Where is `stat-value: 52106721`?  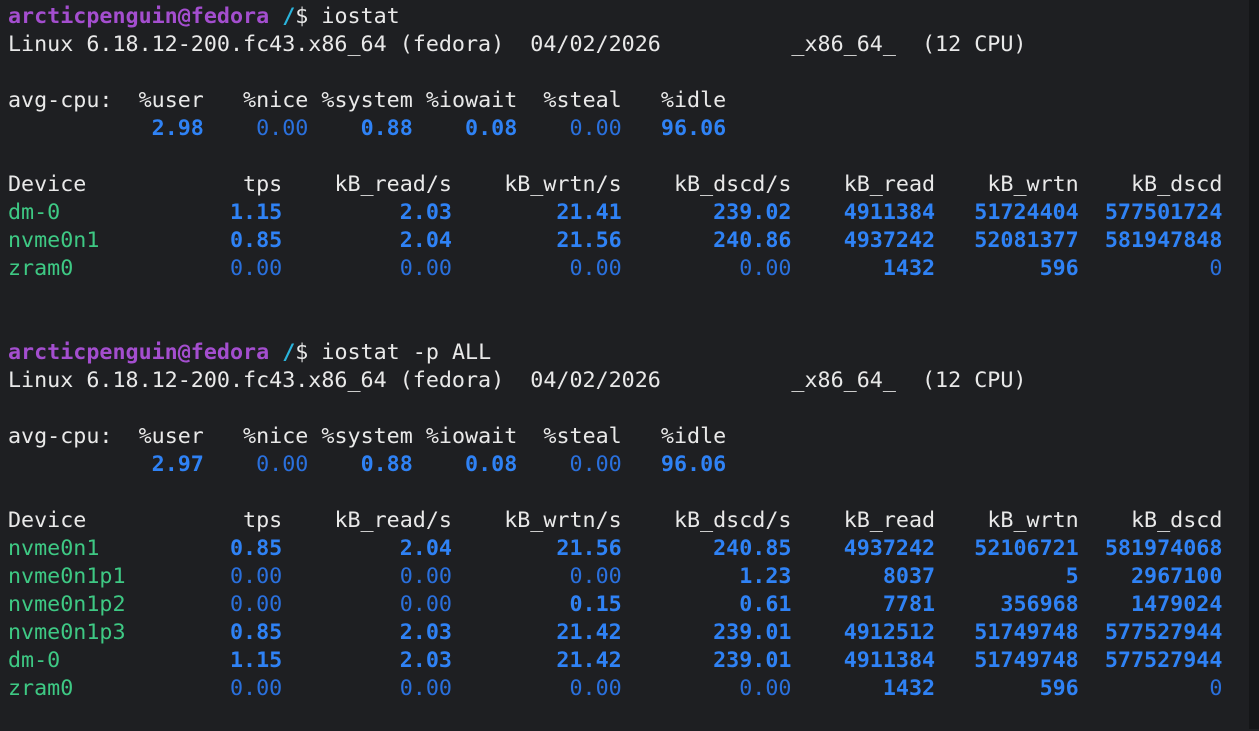
stat-value: 52106721 is located at coordinates (1007, 548).